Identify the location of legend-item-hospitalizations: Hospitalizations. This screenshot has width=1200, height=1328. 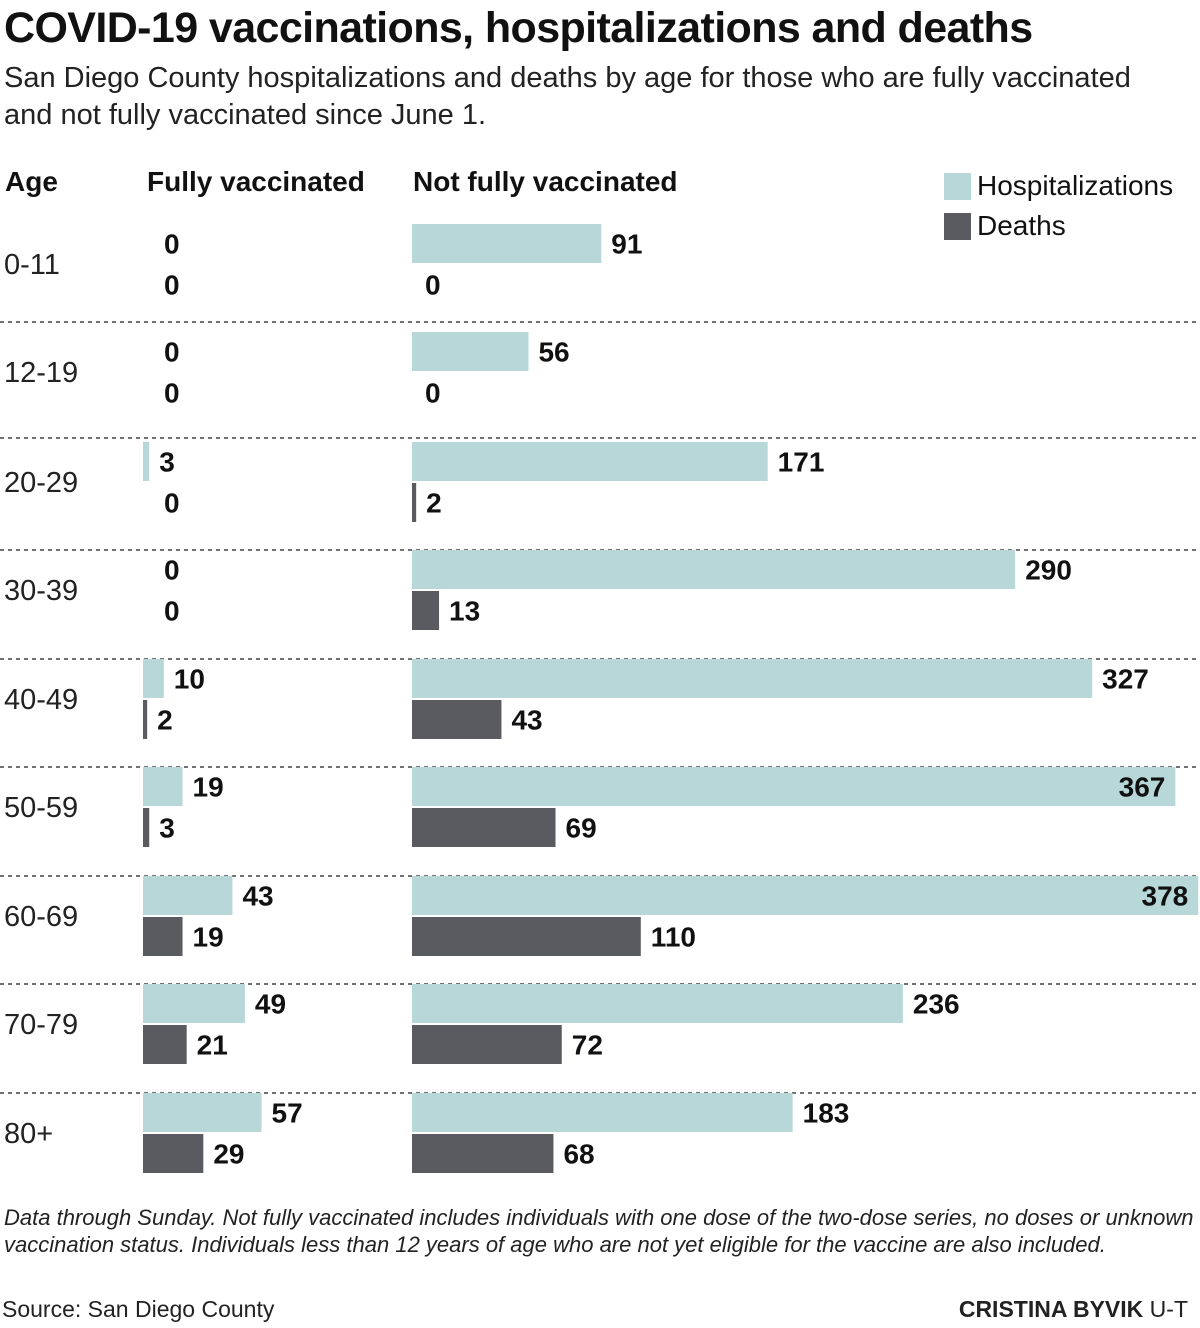
(1058, 186).